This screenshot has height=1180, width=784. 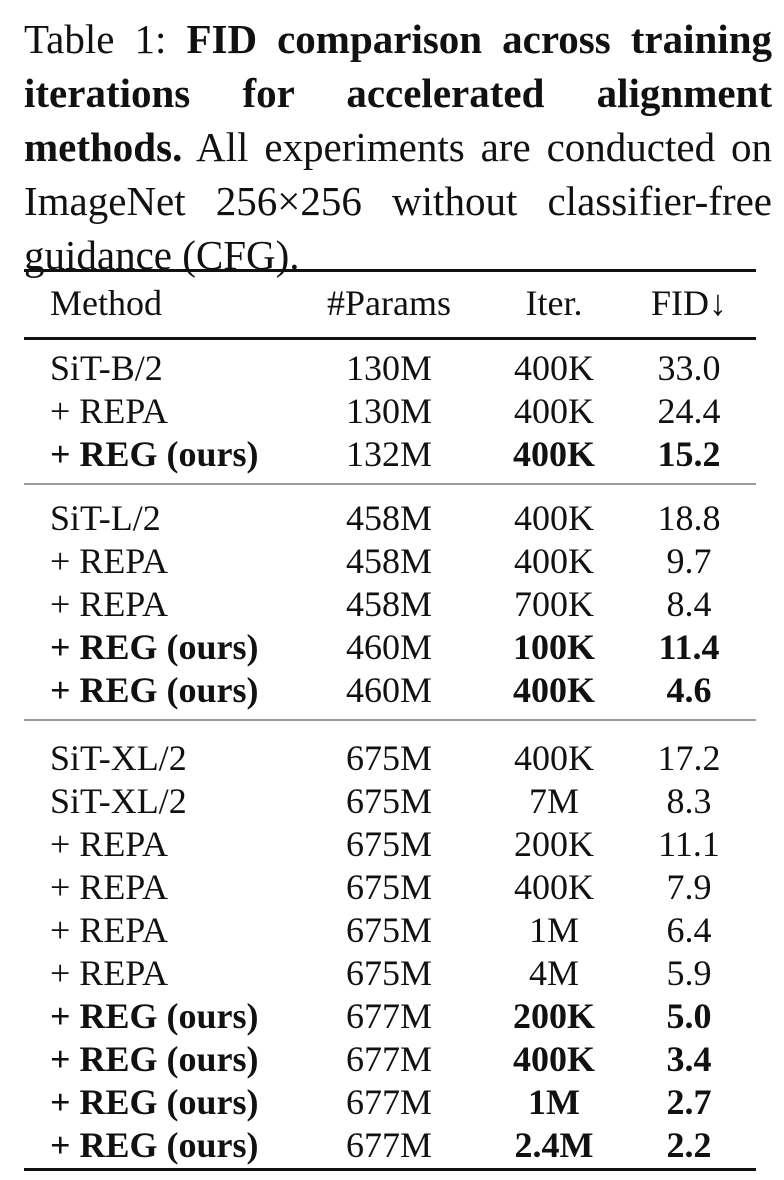 I want to click on table-row: SiT-XL/2 675M 400K 17.2, so click(x=390, y=758).